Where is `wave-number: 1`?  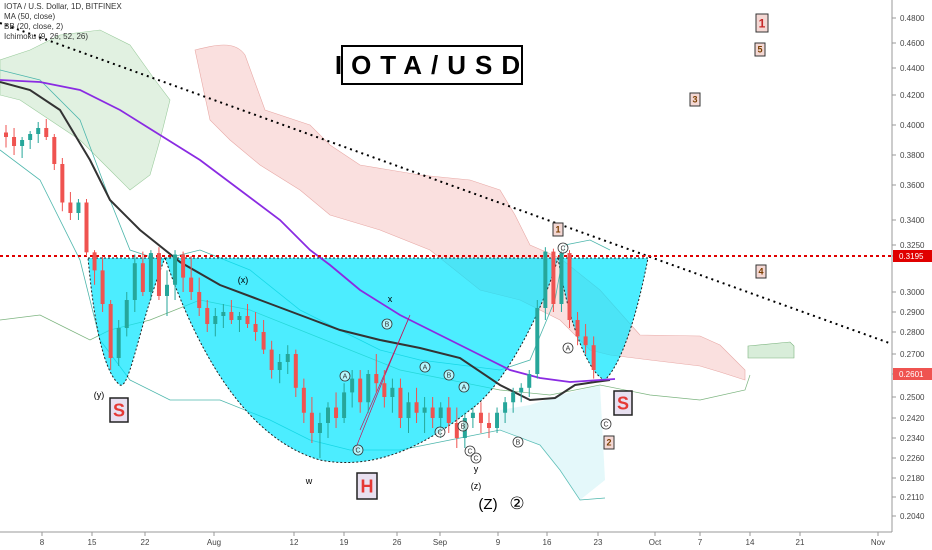
wave-number: 1 is located at coordinates (762, 23).